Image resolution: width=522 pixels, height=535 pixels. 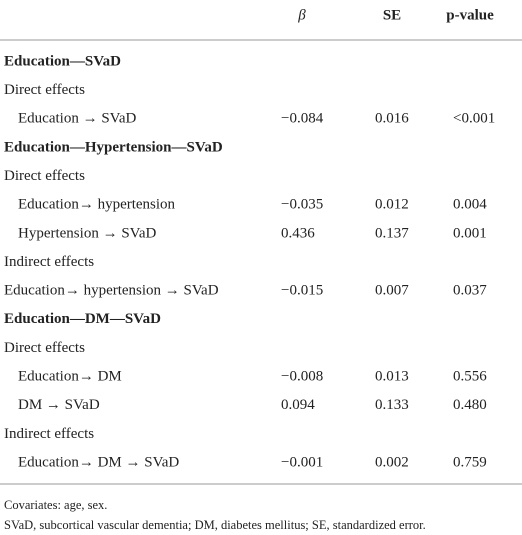 What do you see at coordinates (298, 233) in the screenshot?
I see `cell-value: 0.436` at bounding box center [298, 233].